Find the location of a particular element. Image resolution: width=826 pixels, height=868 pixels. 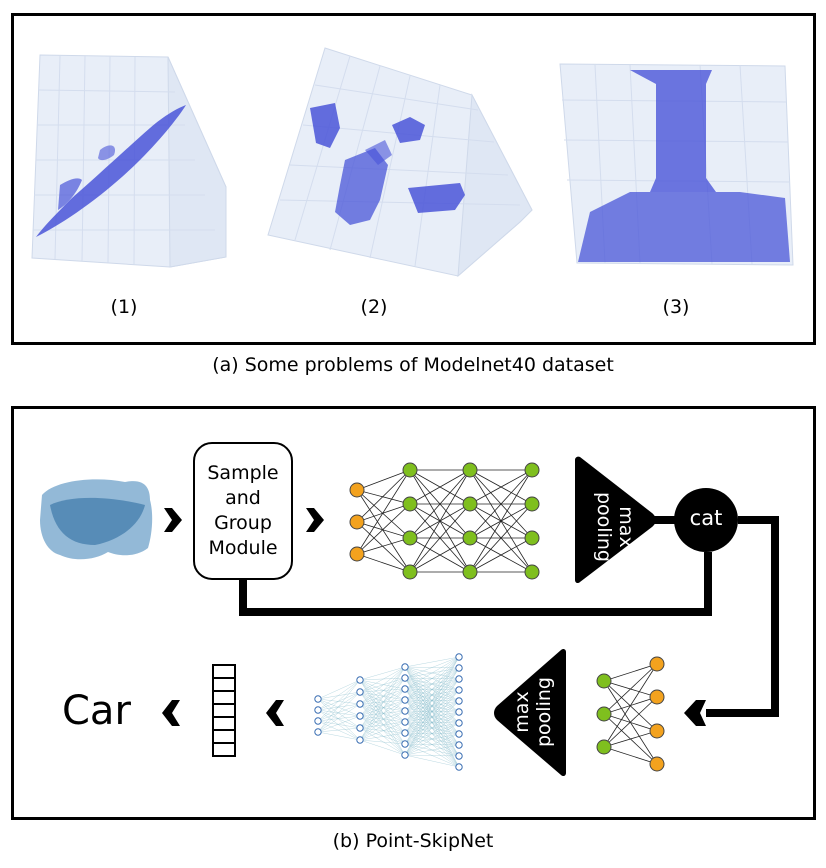

max-pooling-top is located at coordinates (615, 520).